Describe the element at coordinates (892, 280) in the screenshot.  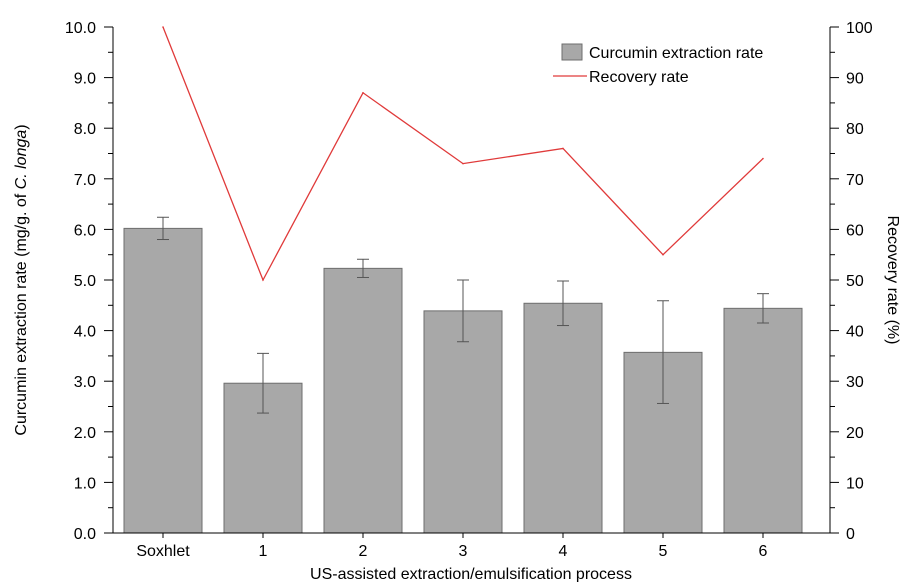
I see `y2-axis-title: Recovery rate (%)` at that location.